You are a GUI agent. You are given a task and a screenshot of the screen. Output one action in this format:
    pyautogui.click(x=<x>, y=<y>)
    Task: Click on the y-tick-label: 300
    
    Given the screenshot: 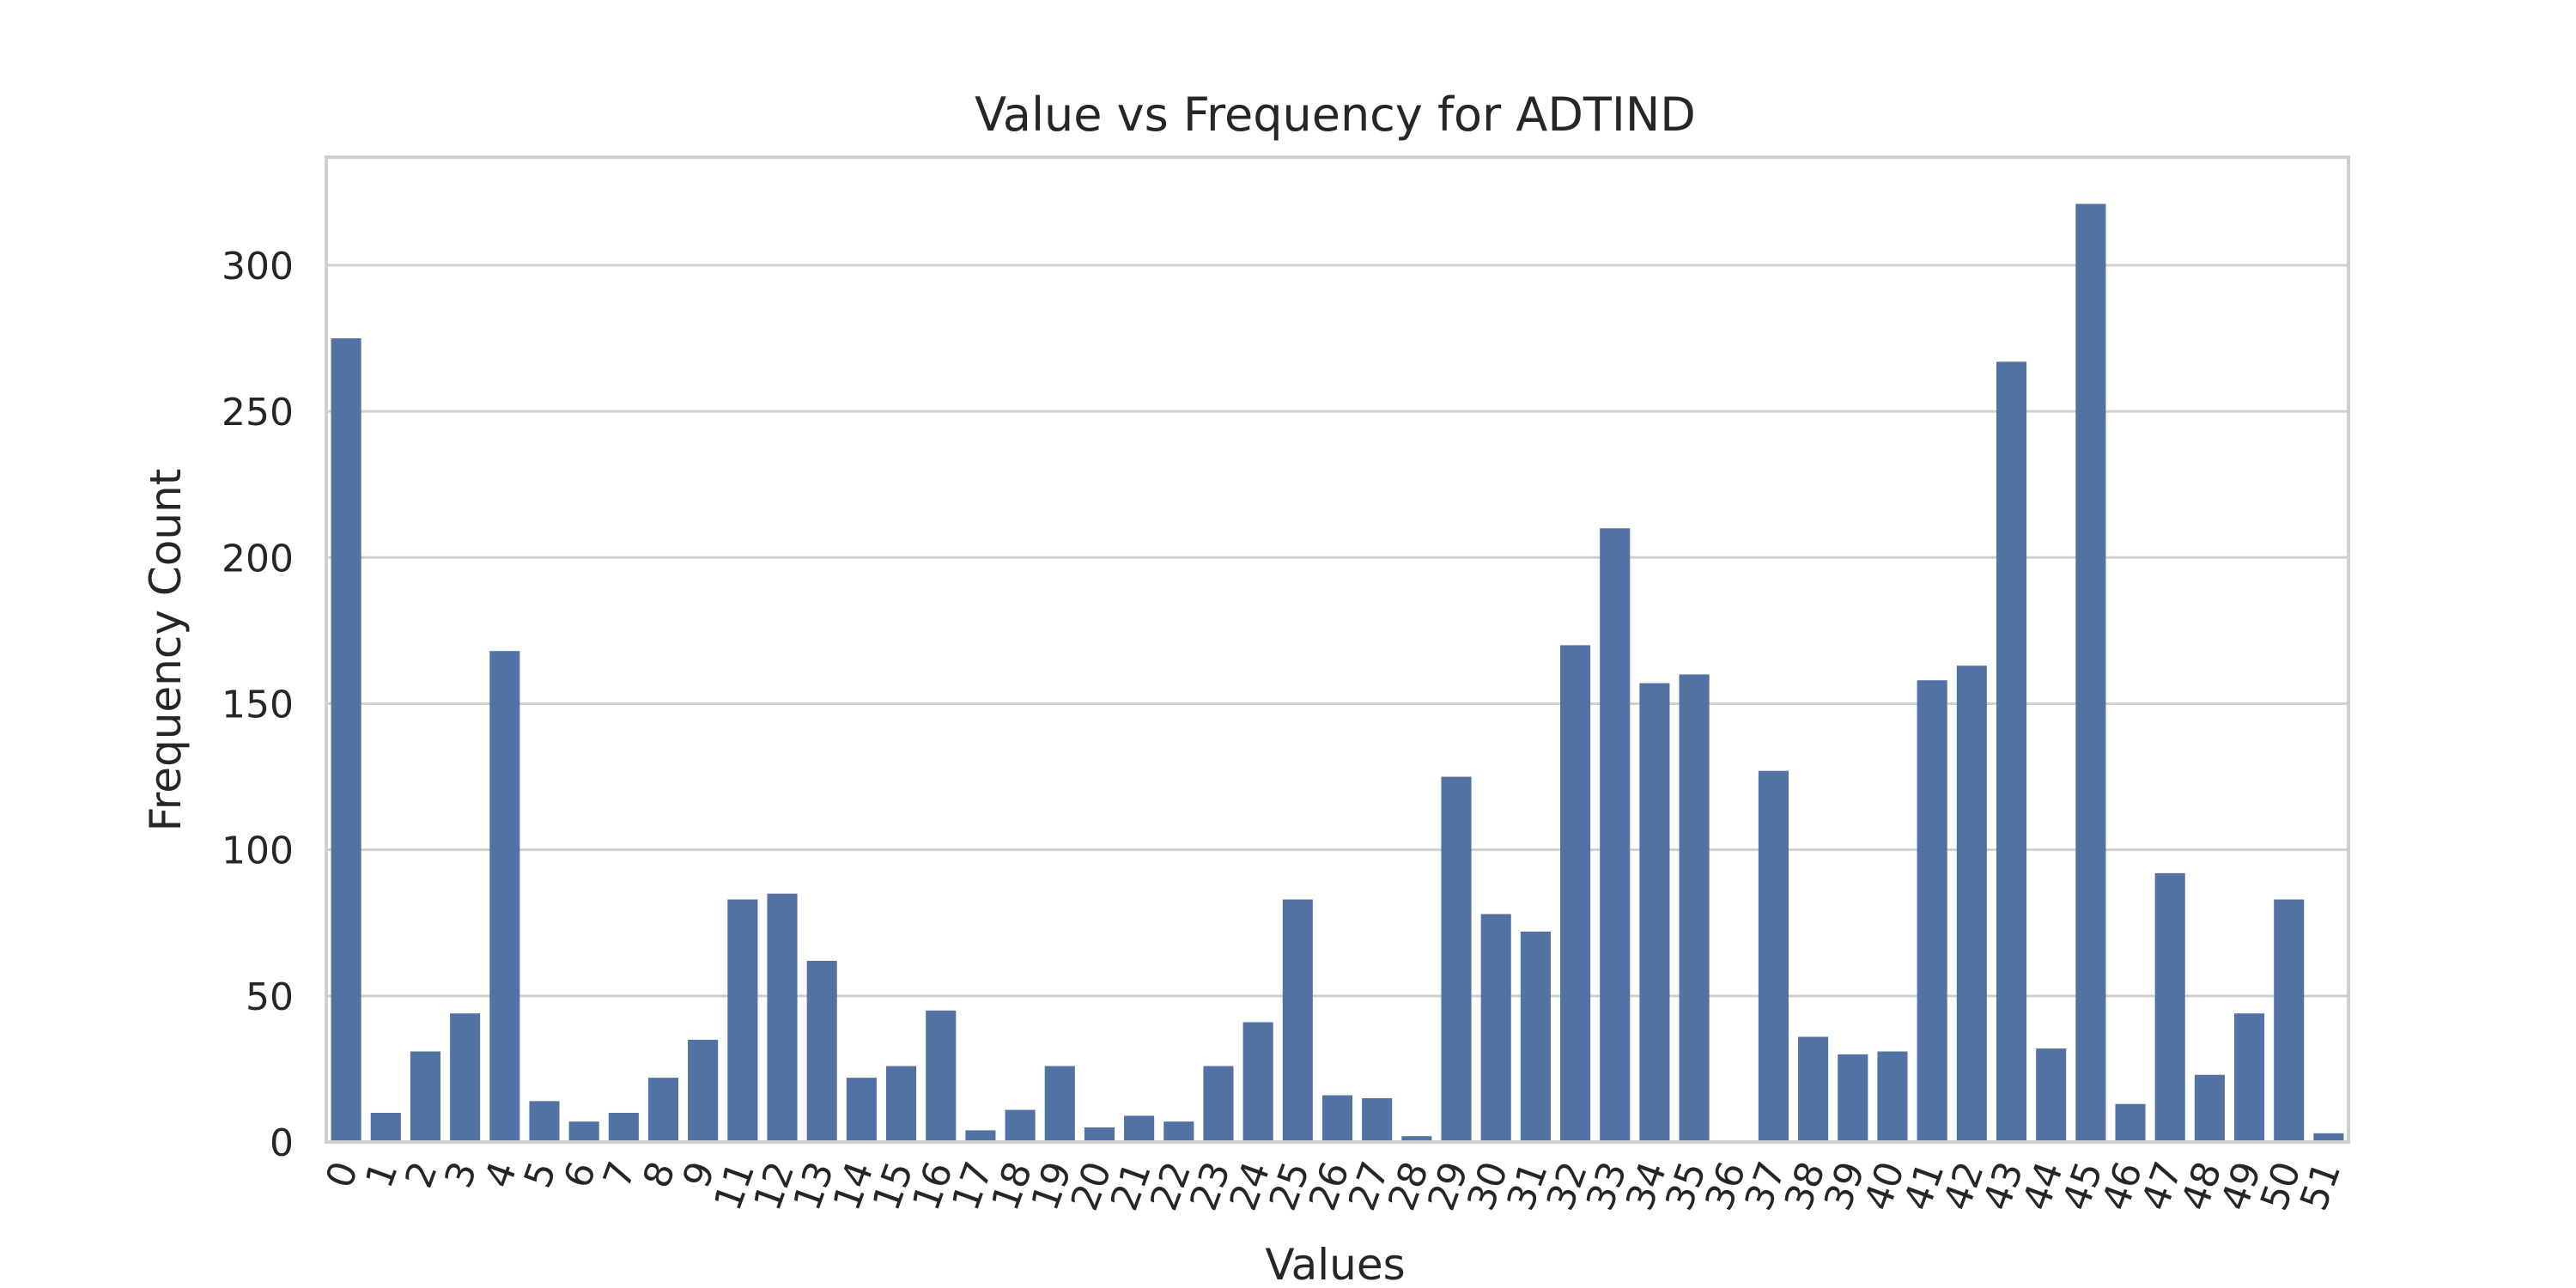 What is the action you would take?
    pyautogui.click(x=258, y=267)
    